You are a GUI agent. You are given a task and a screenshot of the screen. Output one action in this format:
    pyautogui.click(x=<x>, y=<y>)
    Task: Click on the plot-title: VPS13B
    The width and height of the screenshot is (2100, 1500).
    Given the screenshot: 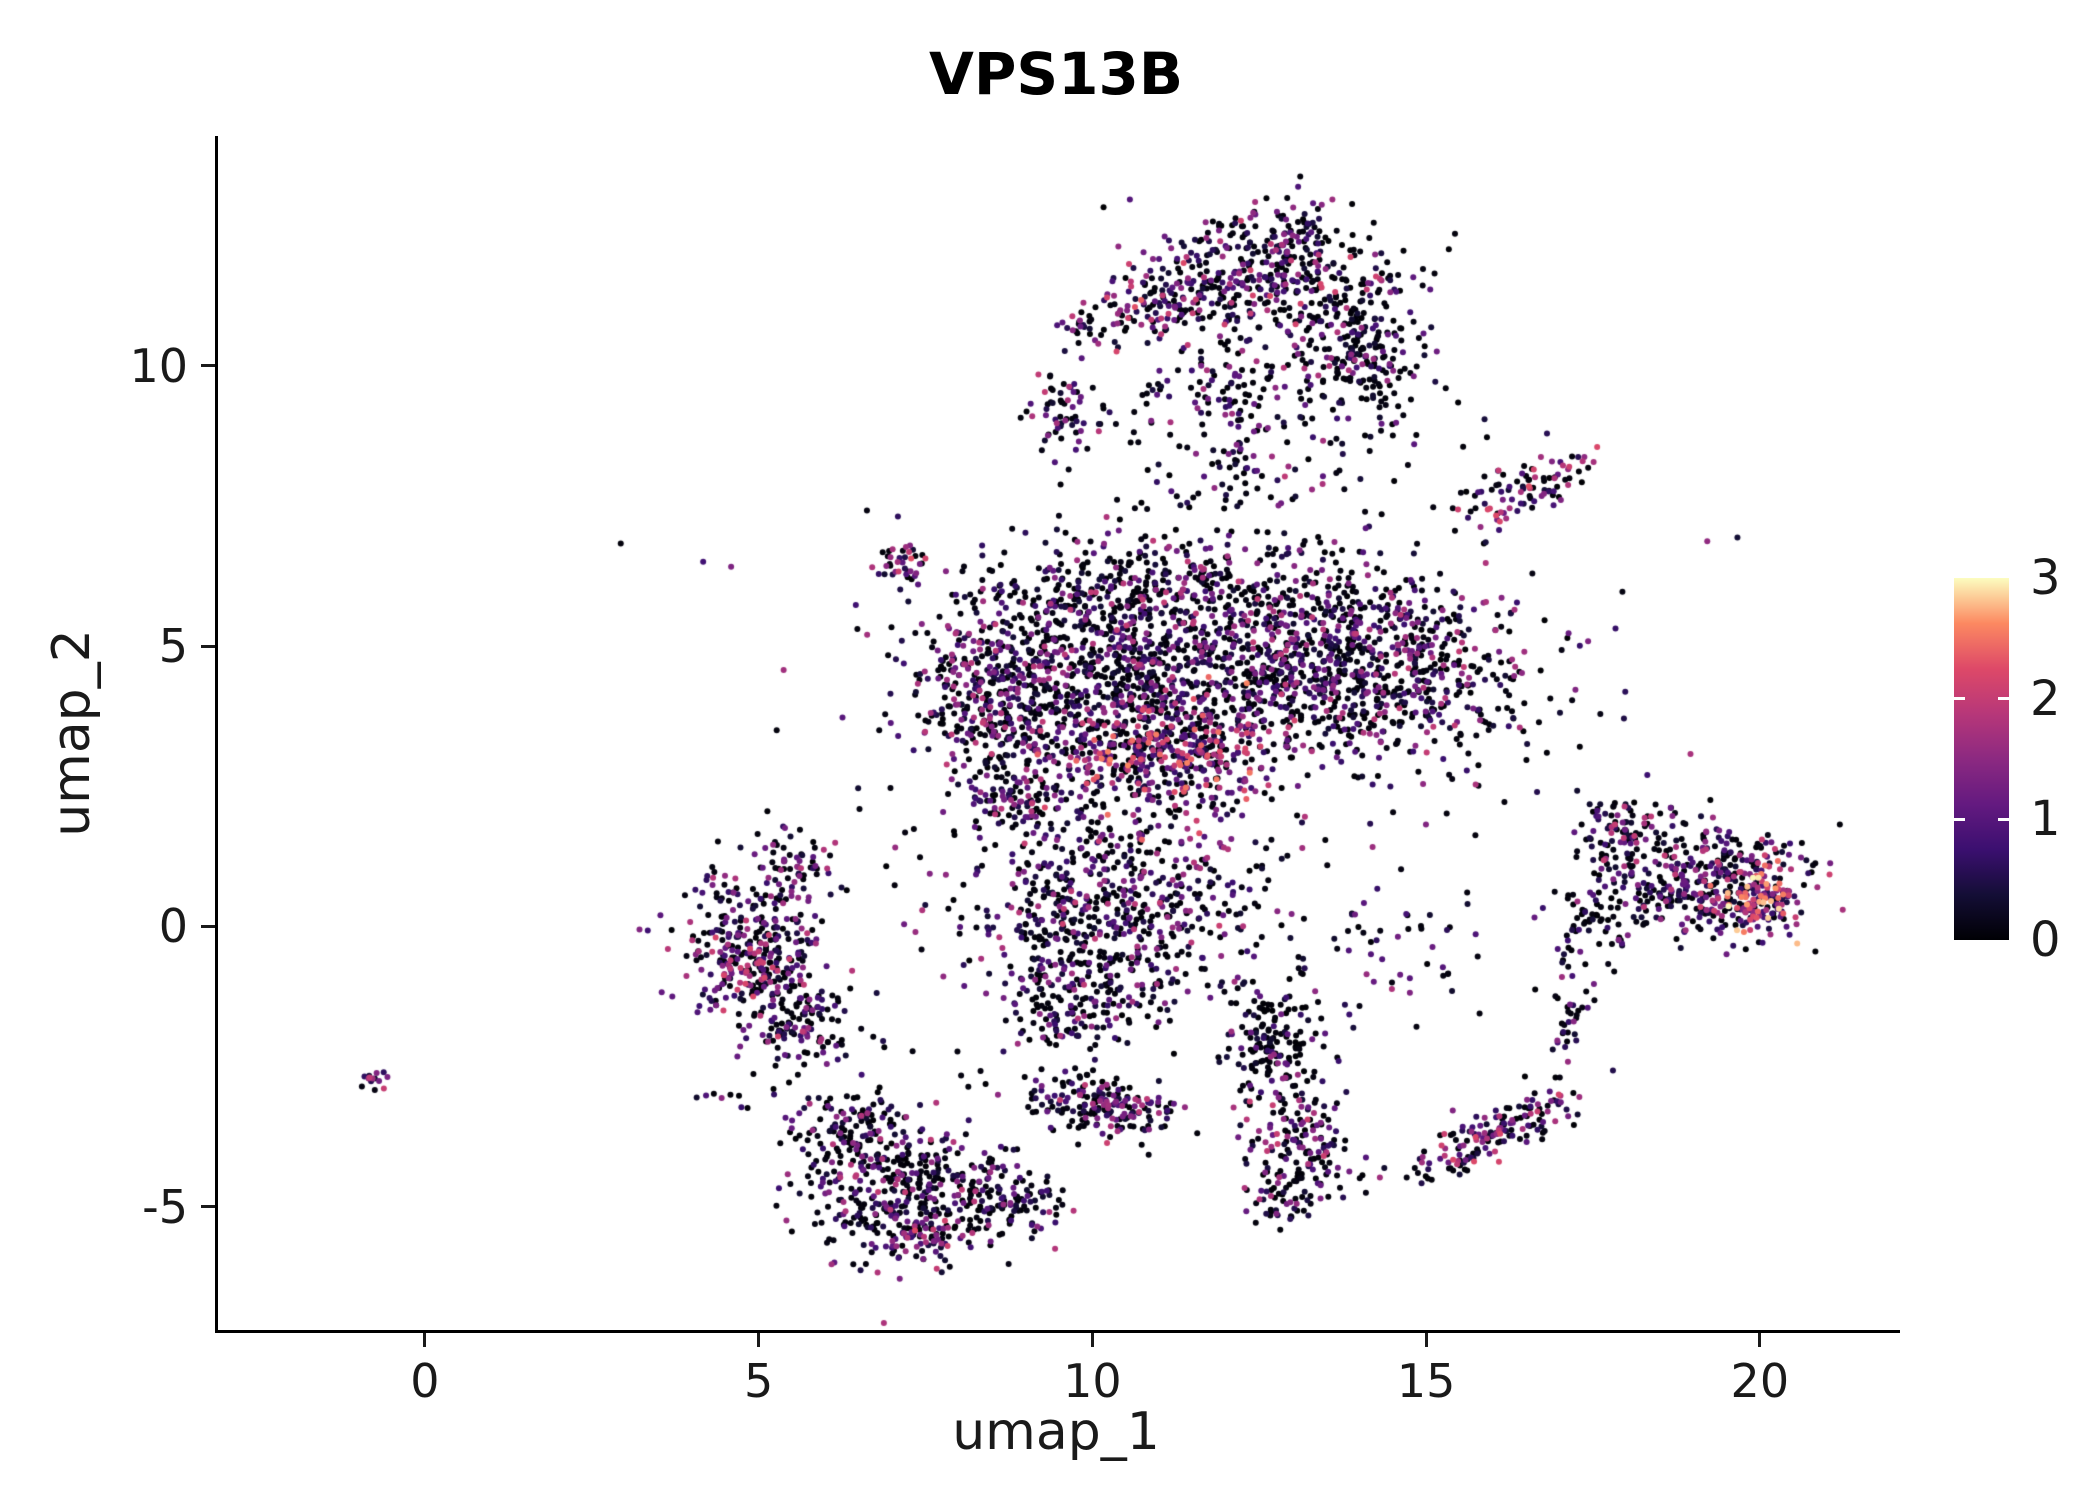 What is the action you would take?
    pyautogui.click(x=1056, y=74)
    